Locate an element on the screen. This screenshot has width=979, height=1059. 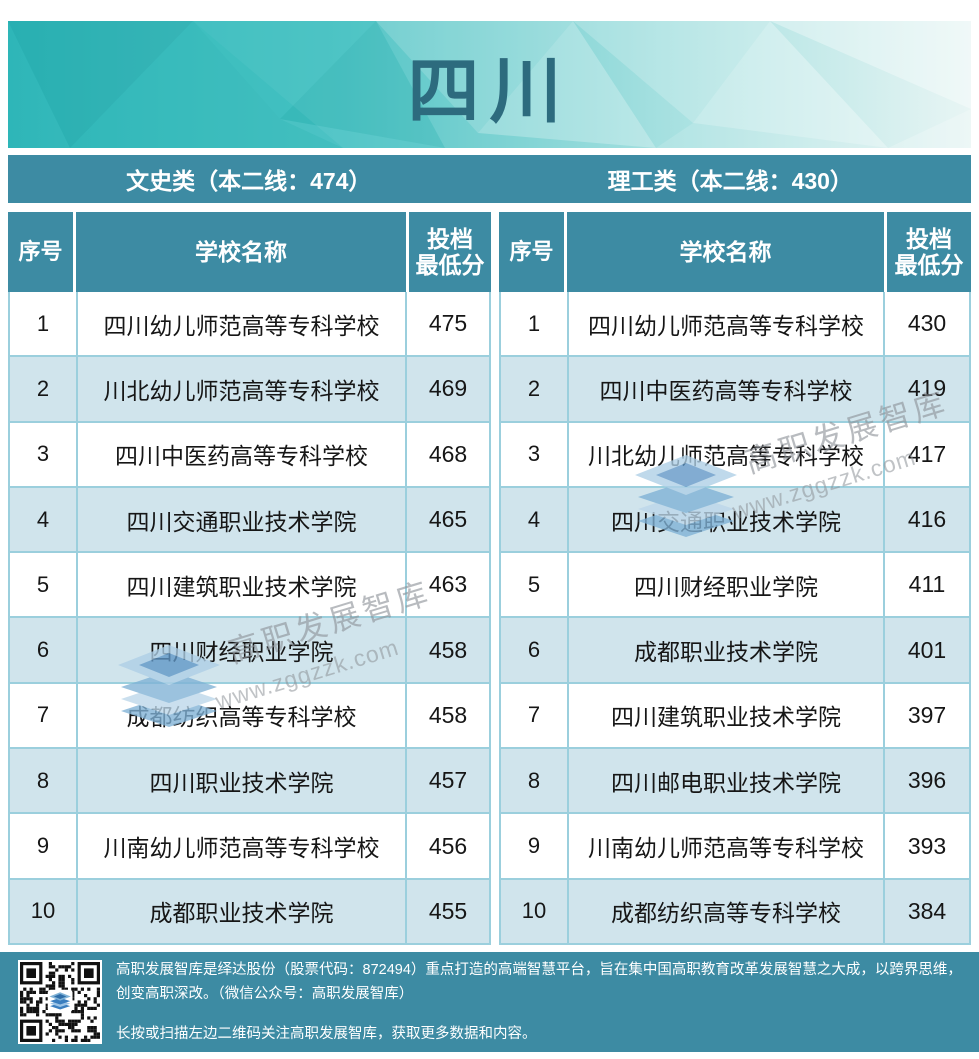
min-score: 384 is located at coordinates (927, 910).